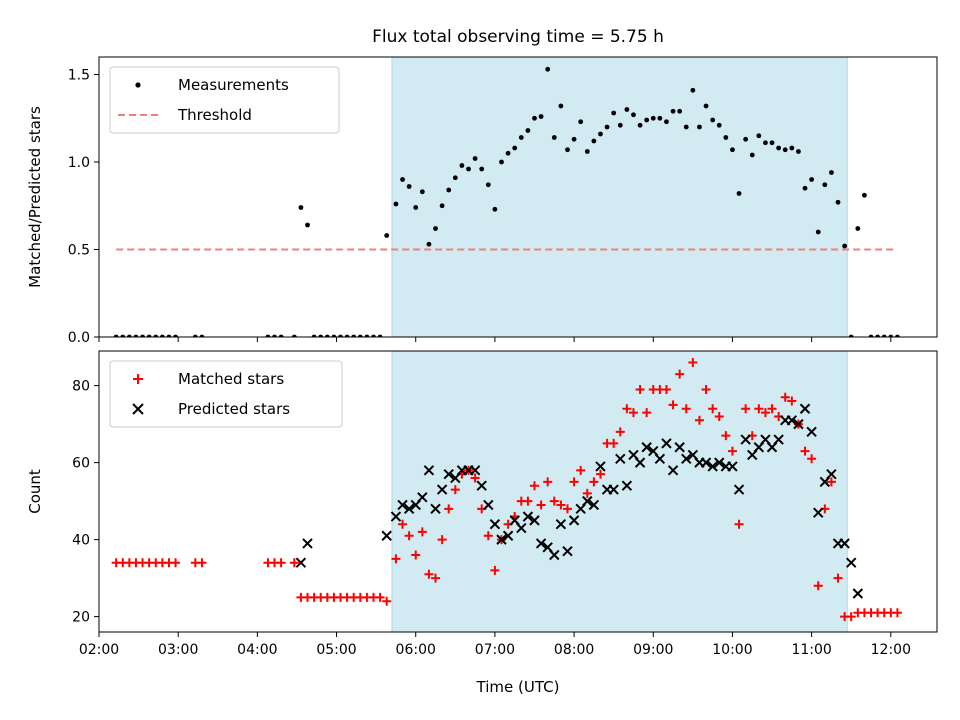 Image resolution: width=960 pixels, height=720 pixels. Describe the element at coordinates (226, 394) in the screenshot. I see `bottom-legend: Matched stars Predicted stars` at that location.